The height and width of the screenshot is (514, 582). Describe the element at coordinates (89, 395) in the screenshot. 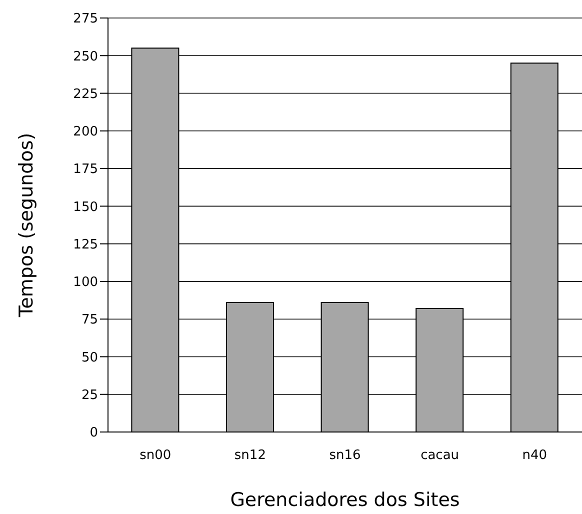

I see `y-tick-label: 25` at that location.